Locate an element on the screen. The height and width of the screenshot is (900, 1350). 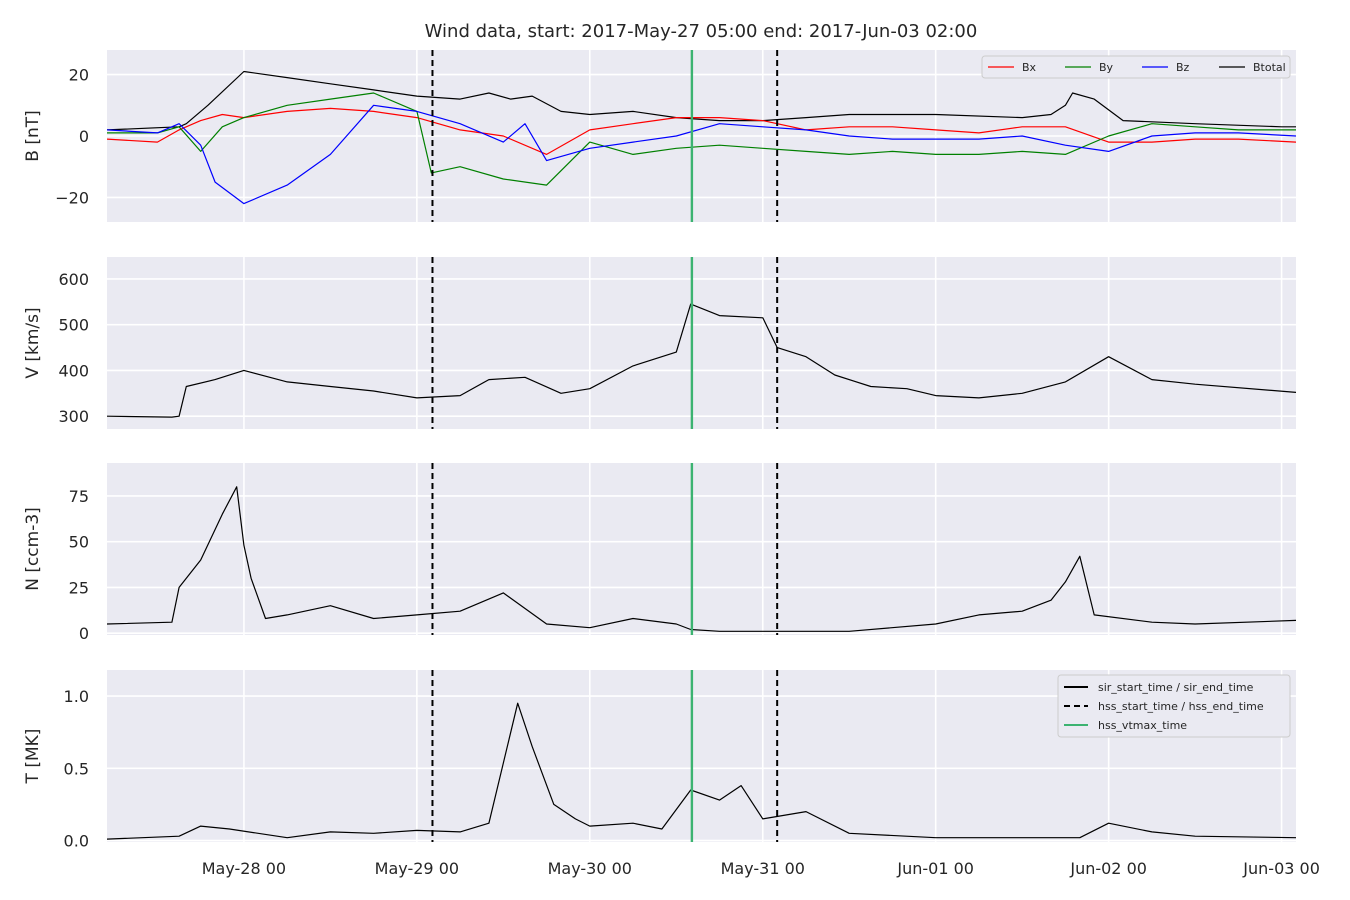
legend-b-components: Bx By Bz Btotal is located at coordinates (1136, 67).